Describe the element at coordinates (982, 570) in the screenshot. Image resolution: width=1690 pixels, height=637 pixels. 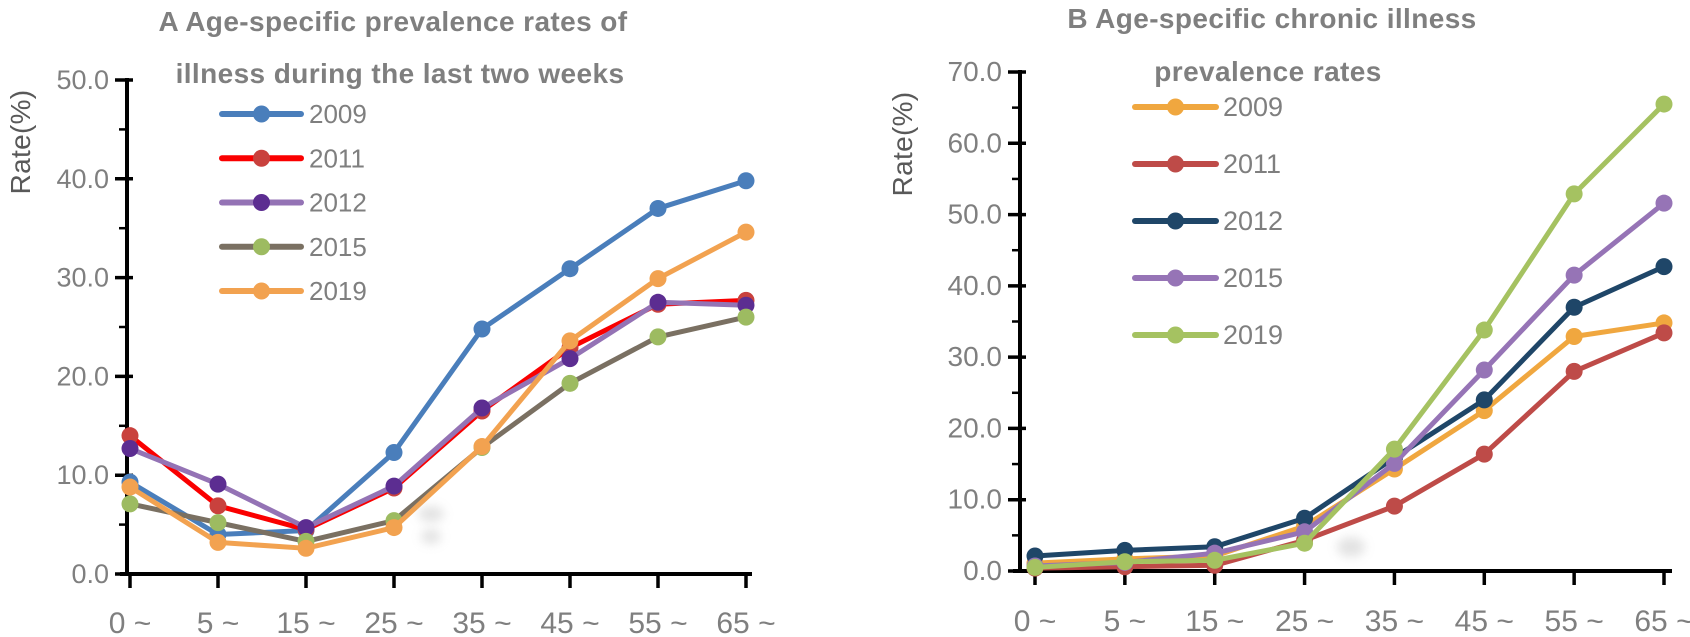
I see `y-tick-label: 0.0` at that location.